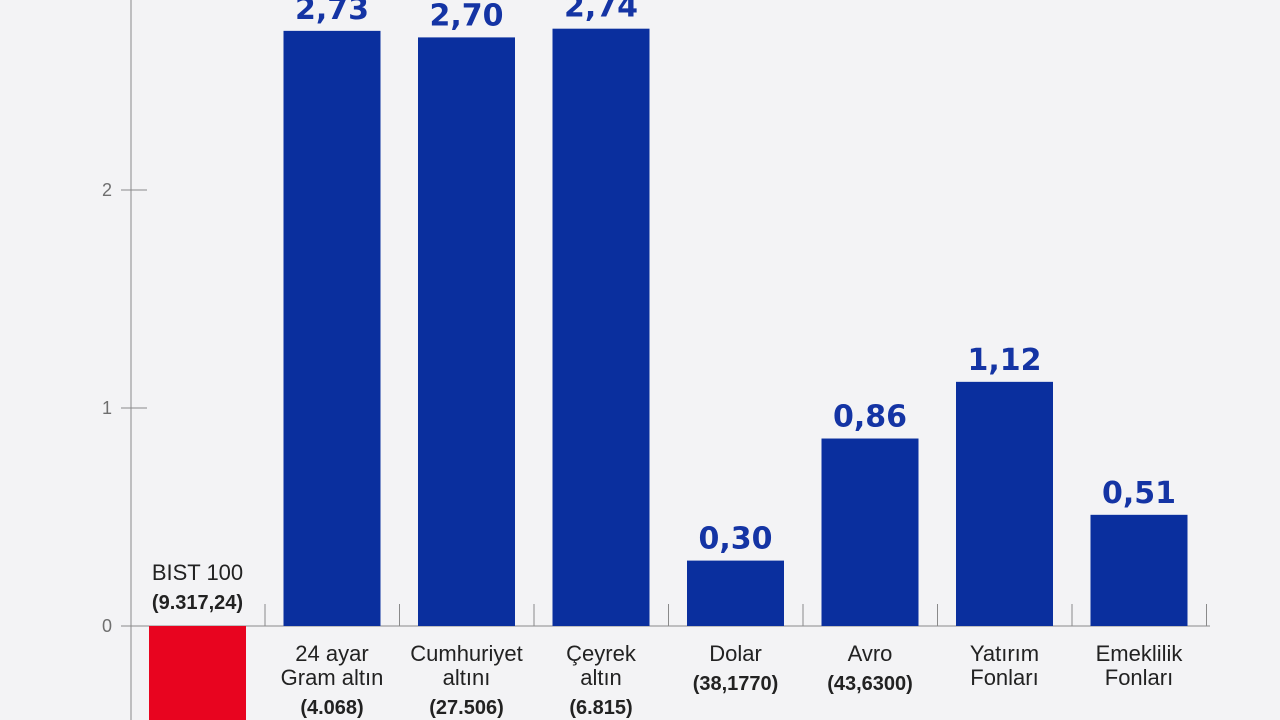  I want to click on category-label: Cumhuriyet, so click(466, 653).